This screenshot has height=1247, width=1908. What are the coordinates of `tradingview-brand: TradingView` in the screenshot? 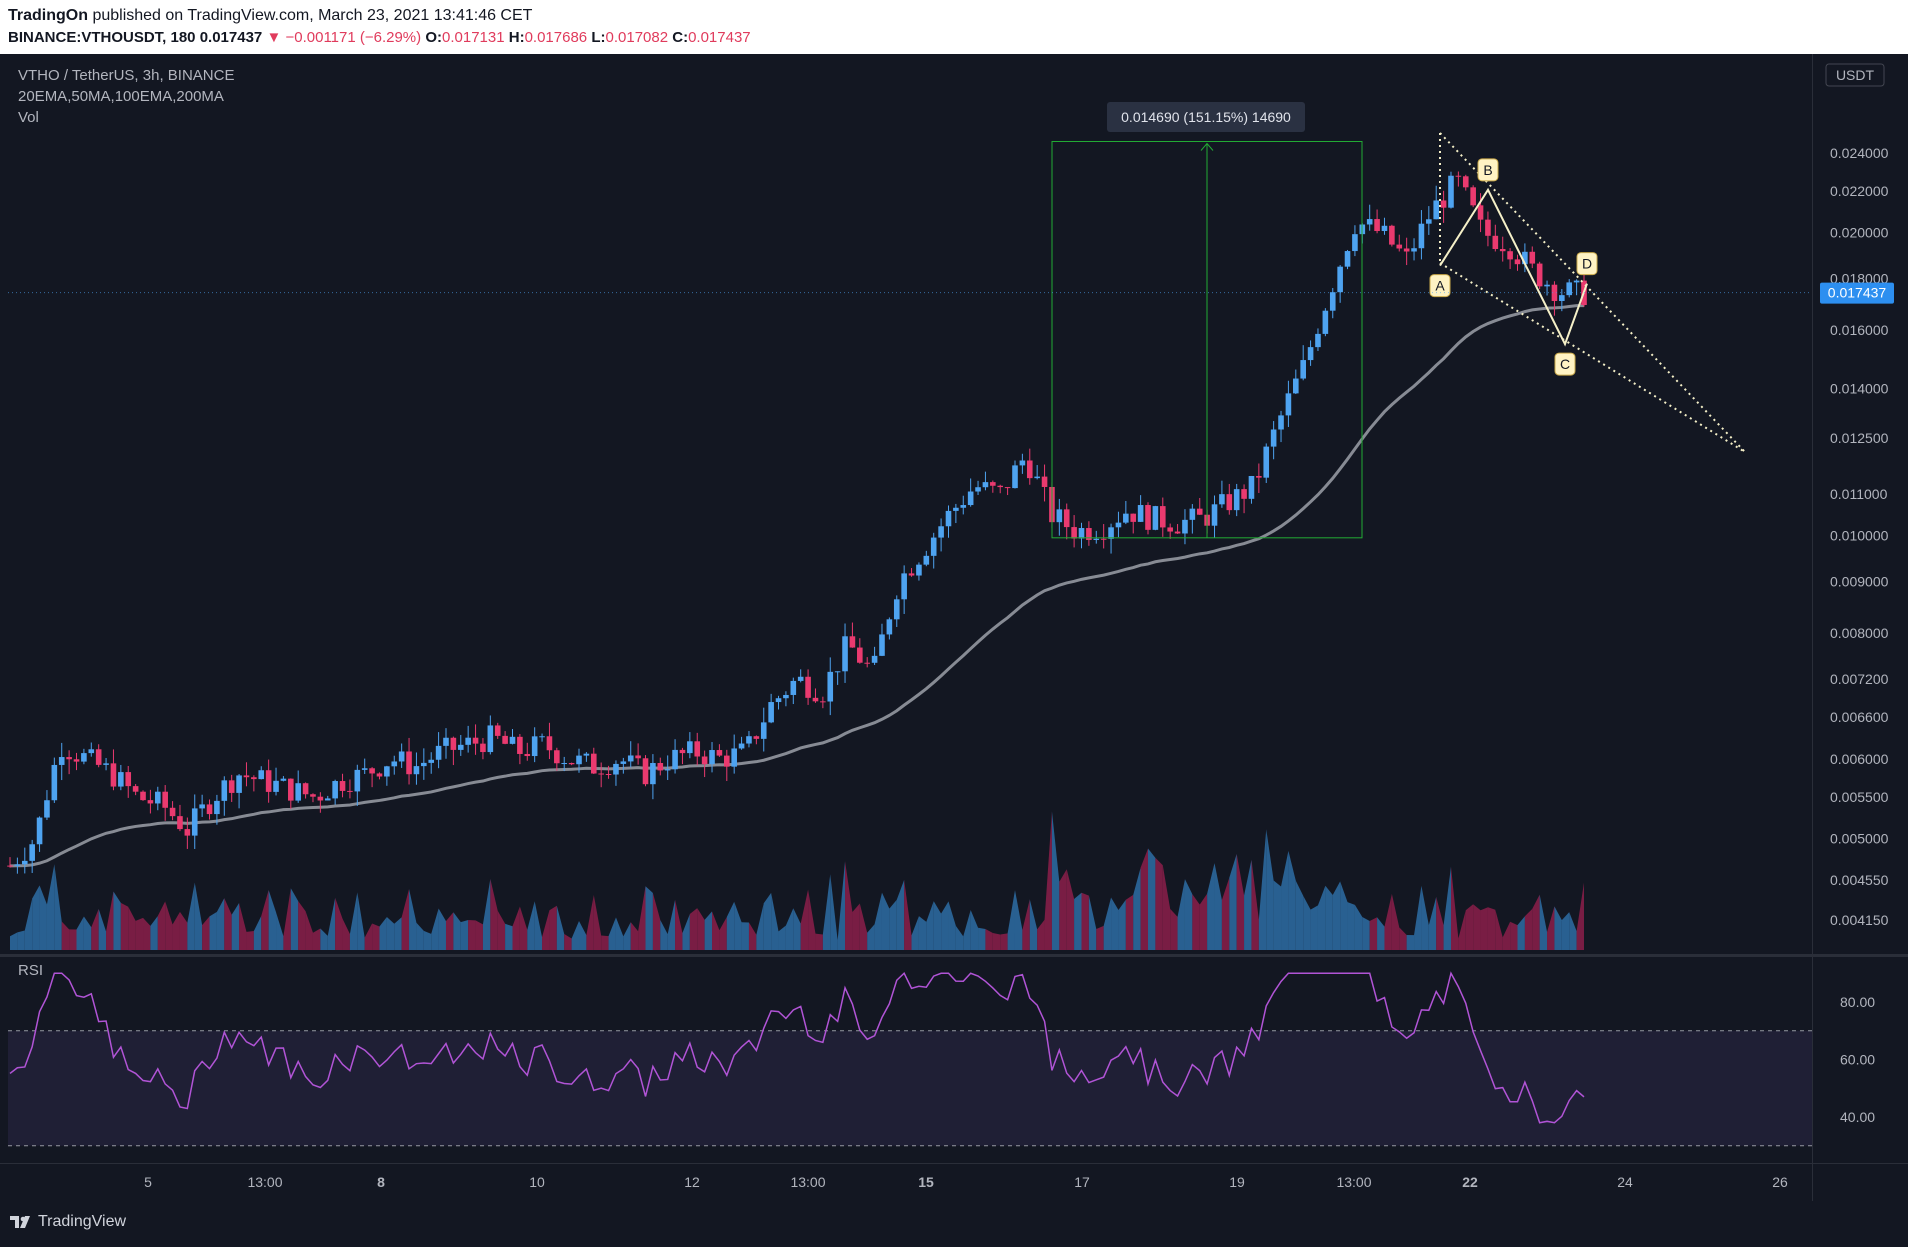 It's located at (68, 1222).